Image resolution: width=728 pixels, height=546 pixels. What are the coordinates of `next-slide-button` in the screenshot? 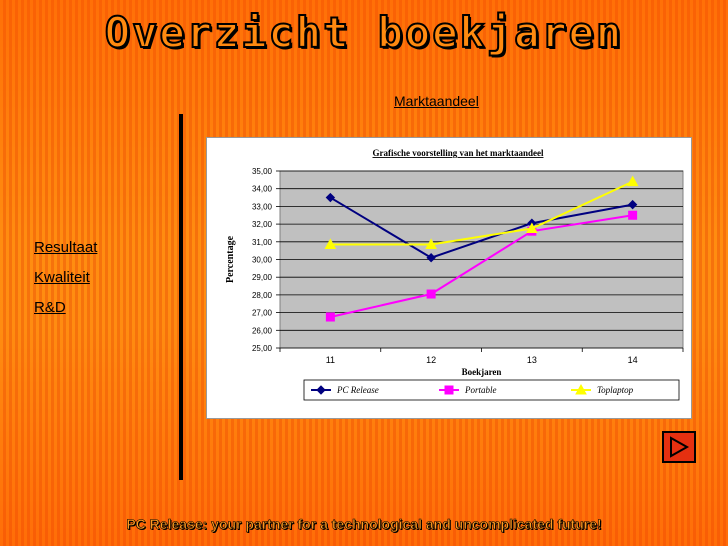 It's located at (679, 447).